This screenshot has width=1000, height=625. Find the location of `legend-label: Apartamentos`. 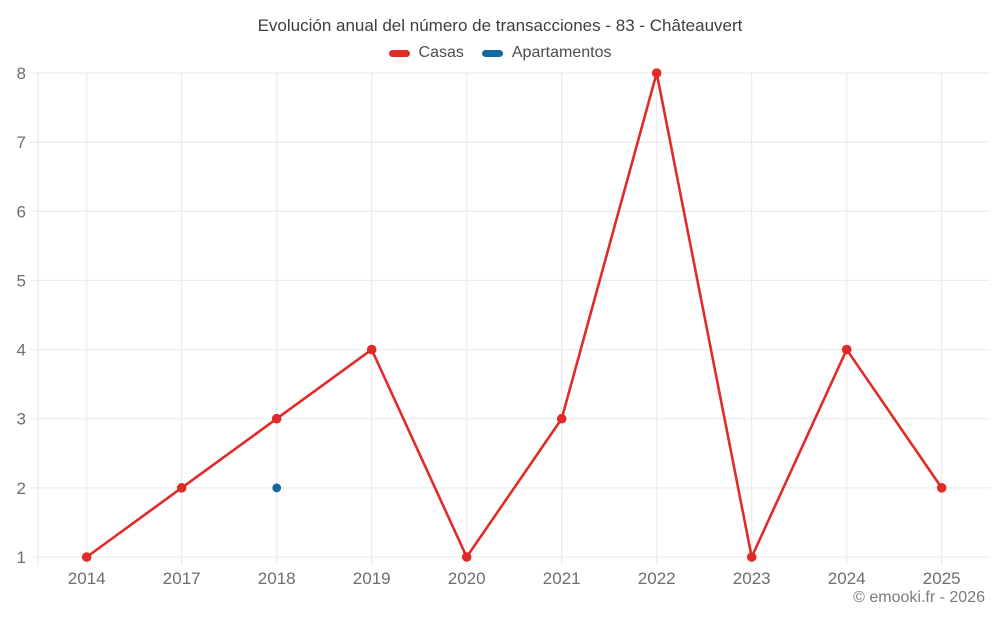

legend-label: Apartamentos is located at coordinates (561, 52).